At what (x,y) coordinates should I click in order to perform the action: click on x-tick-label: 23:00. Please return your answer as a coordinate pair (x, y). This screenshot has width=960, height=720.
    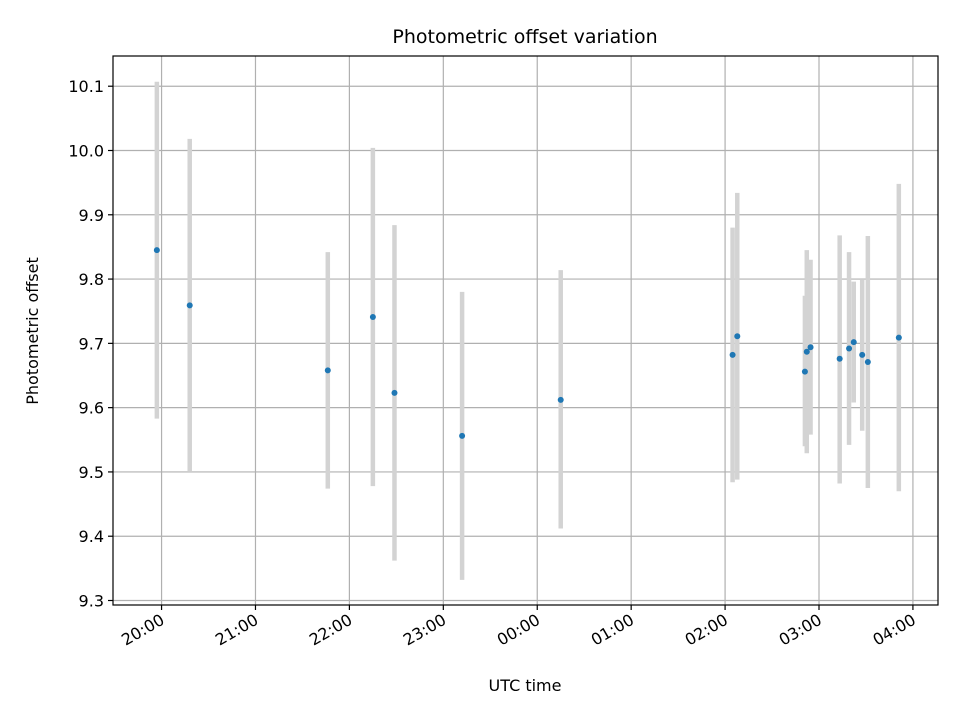
    Looking at the image, I should click on (424, 630).